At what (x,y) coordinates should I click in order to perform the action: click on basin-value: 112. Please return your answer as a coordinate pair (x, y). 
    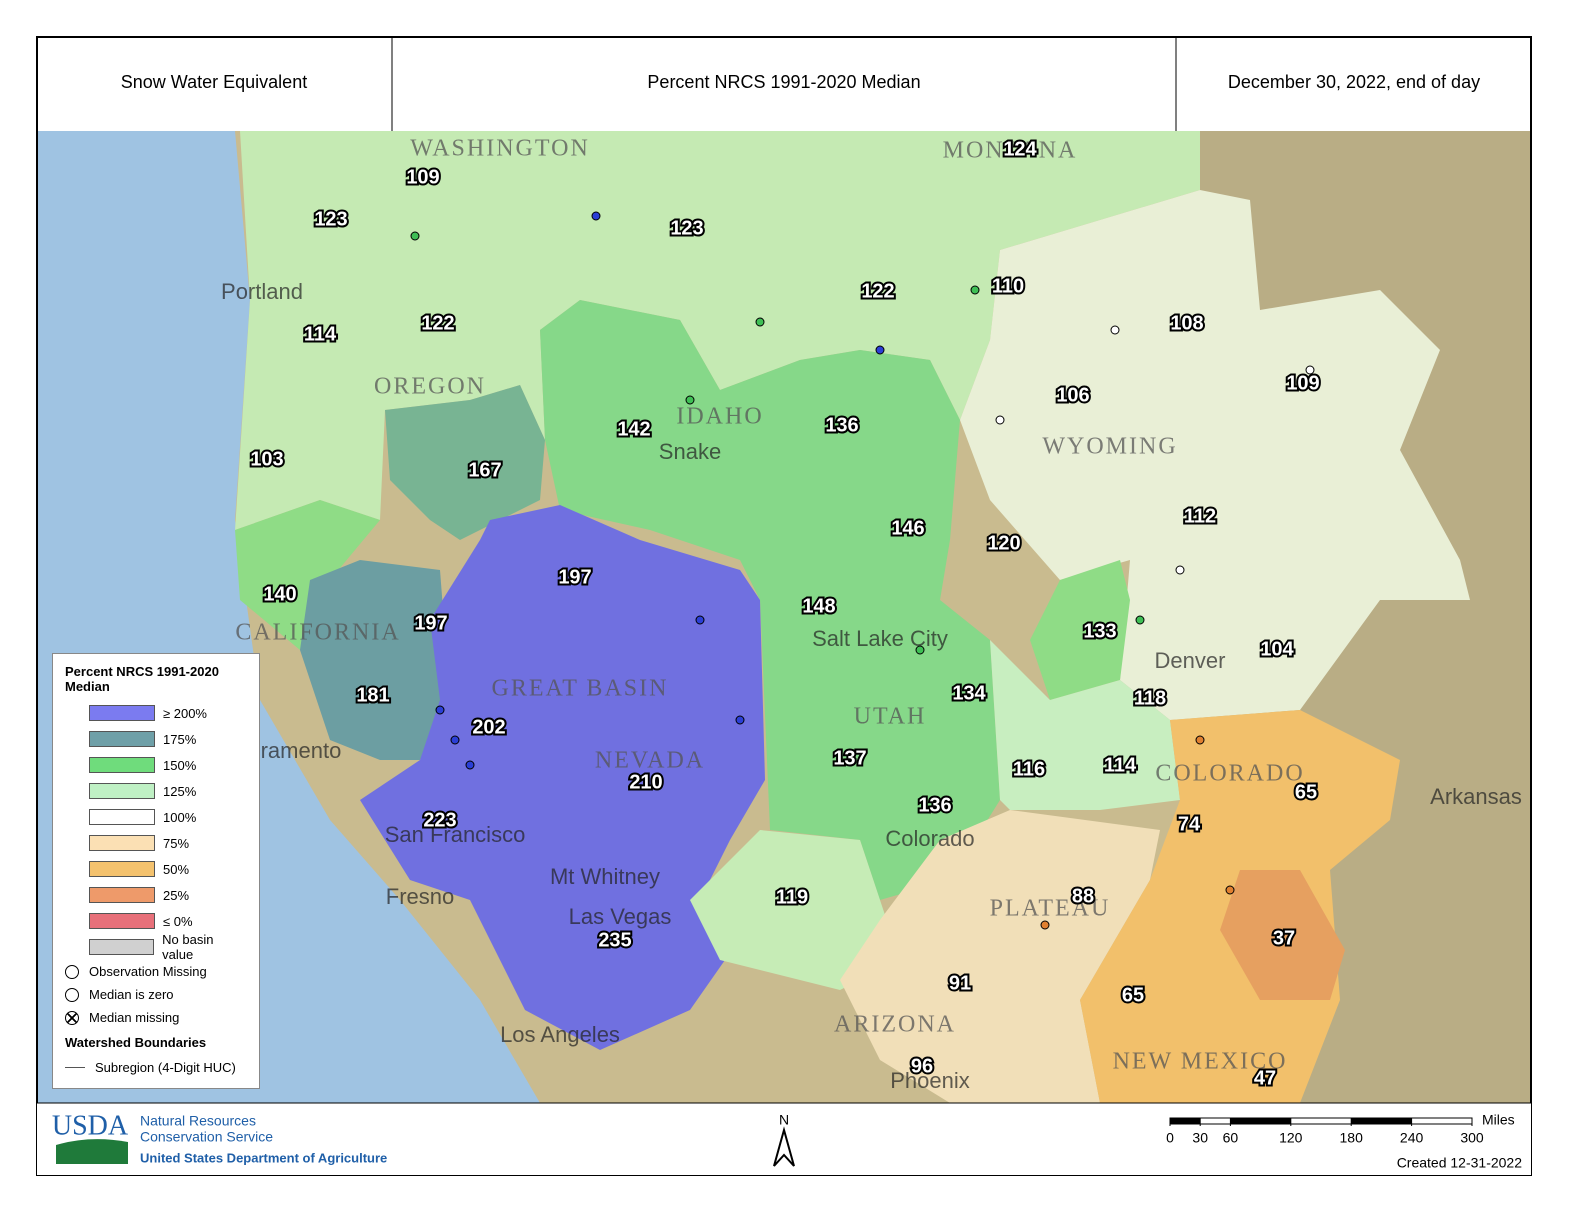
    Looking at the image, I should click on (1200, 516).